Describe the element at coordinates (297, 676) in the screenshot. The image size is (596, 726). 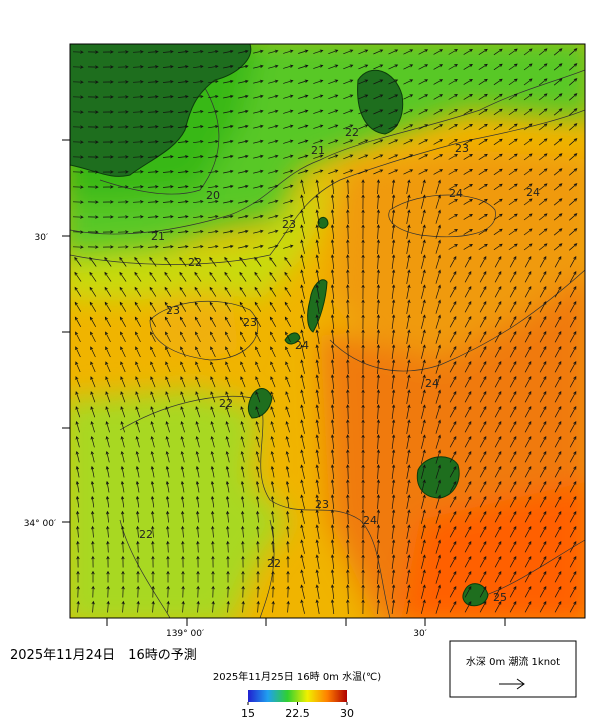
I see `colorbar-title: 2025年11月25日 16時 0m 水温(℃)` at that location.